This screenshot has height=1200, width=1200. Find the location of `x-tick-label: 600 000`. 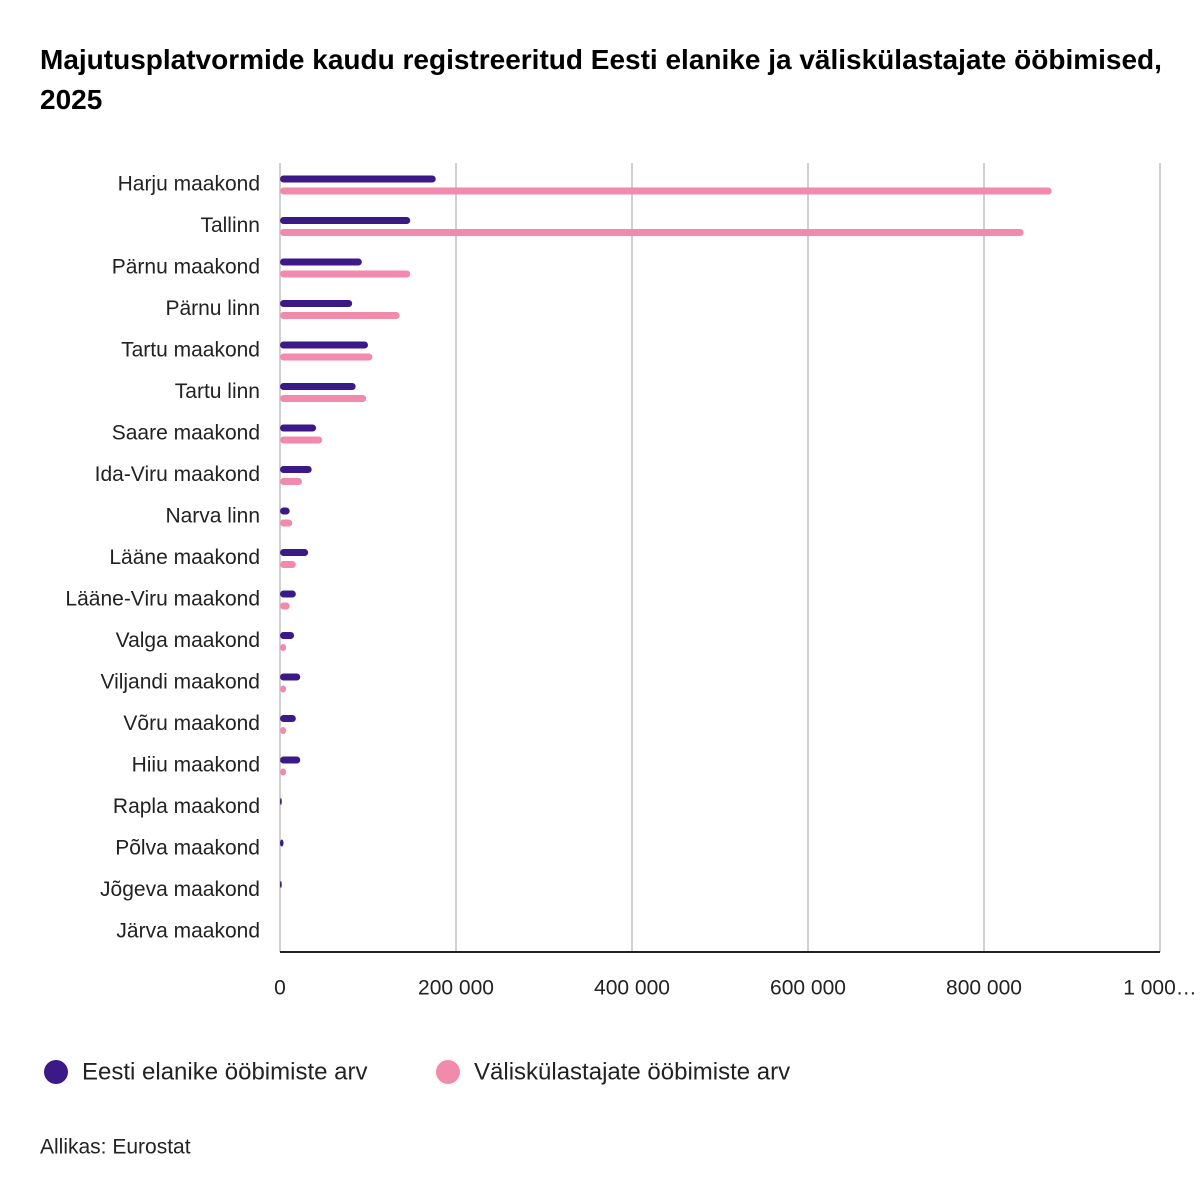

x-tick-label: 600 000 is located at coordinates (808, 988).